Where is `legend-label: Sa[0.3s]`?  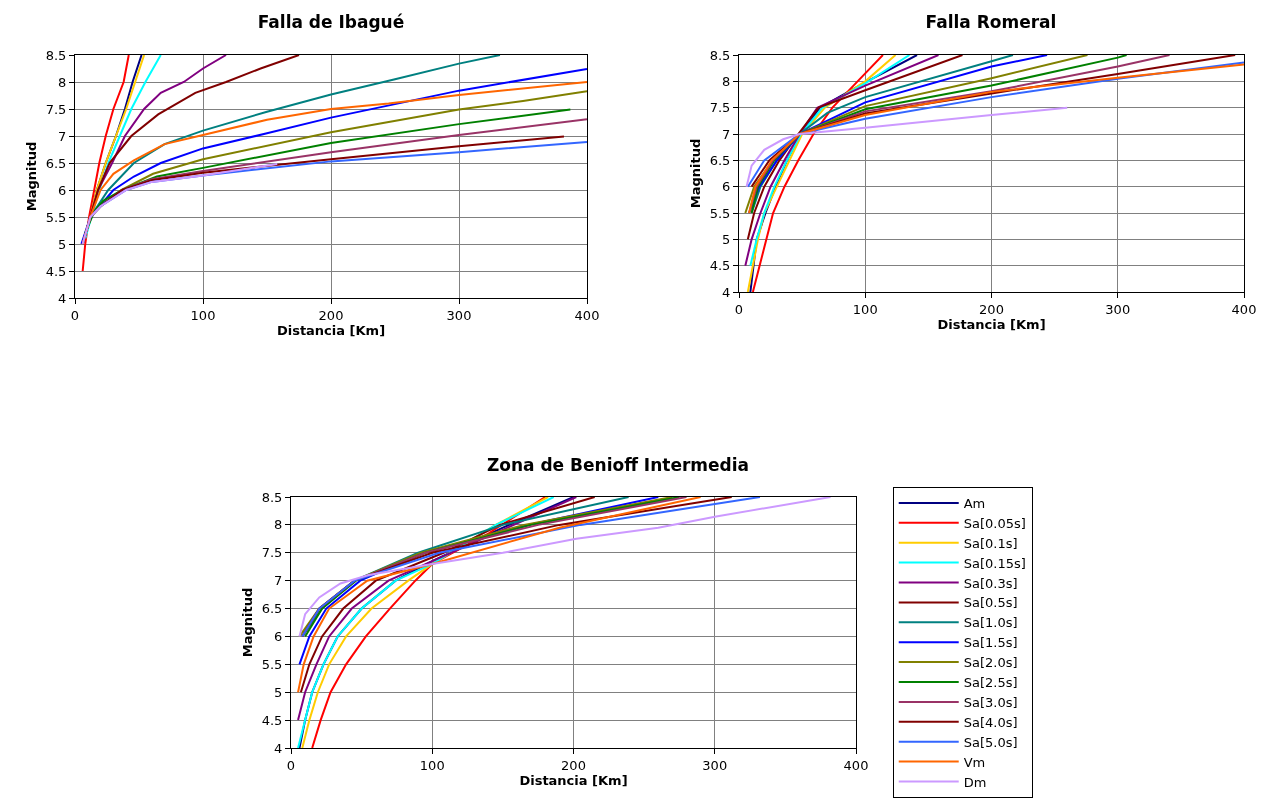 legend-label: Sa[0.3s] is located at coordinates (990, 583).